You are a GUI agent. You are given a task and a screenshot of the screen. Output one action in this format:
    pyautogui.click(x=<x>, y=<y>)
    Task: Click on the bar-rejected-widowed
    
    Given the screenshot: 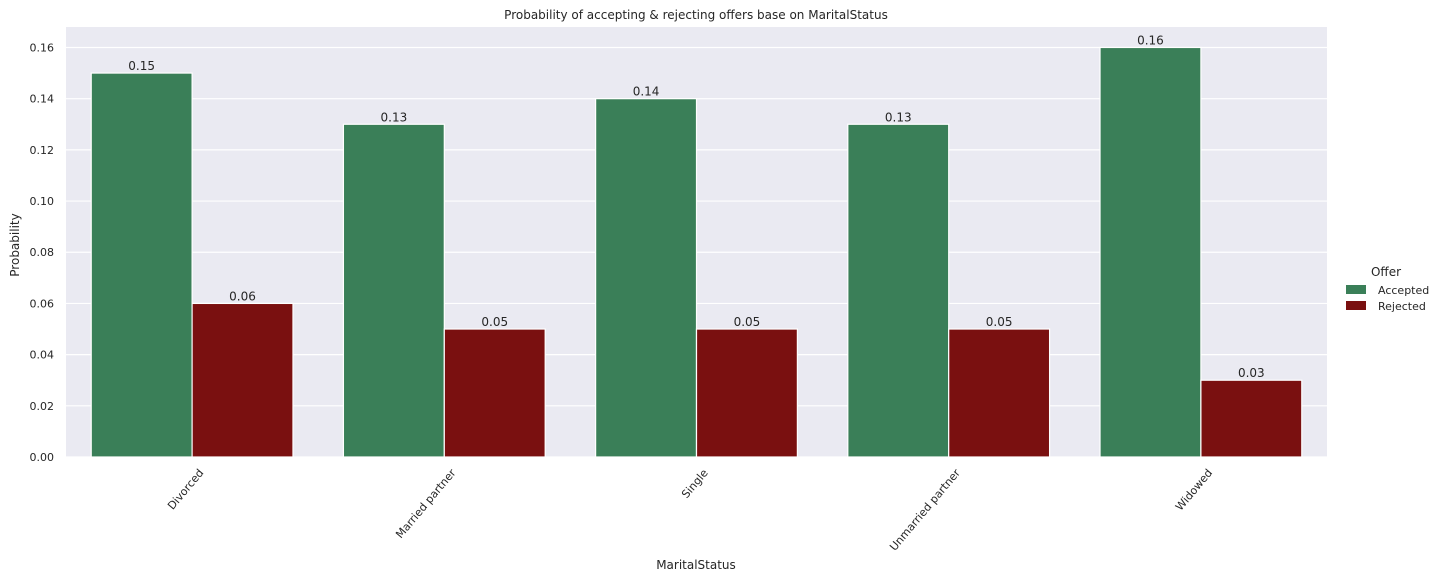 What is the action you would take?
    pyautogui.click(x=1251, y=418)
    